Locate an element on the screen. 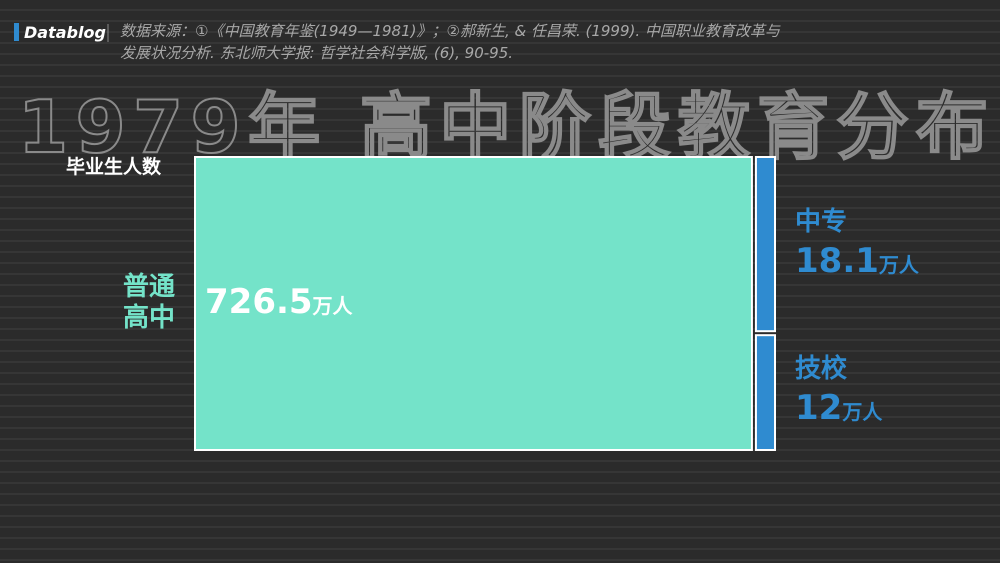 The width and height of the screenshot is (1000, 563). chart-title: 1979年 高中阶段教育分布 is located at coordinates (503, 127).